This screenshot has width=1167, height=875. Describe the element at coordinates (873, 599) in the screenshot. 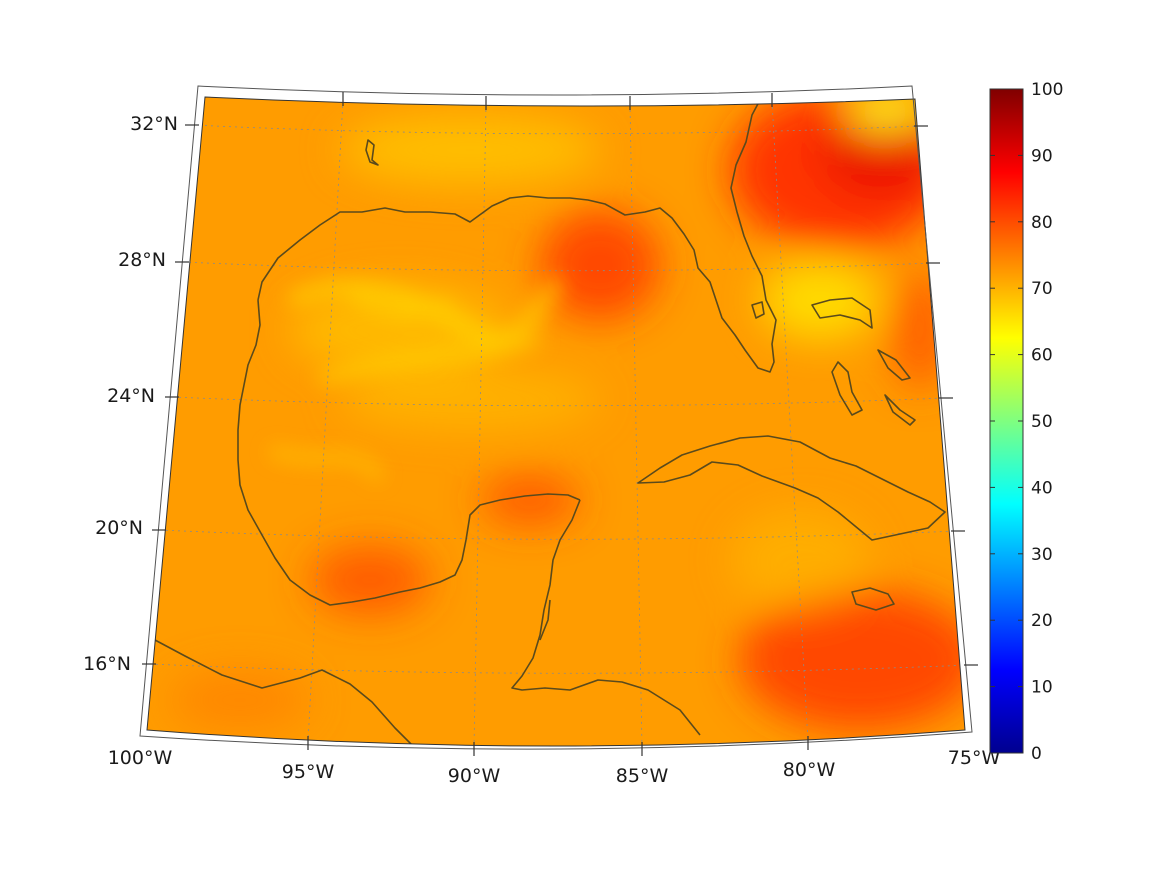

I see `coast-jamaica` at that location.